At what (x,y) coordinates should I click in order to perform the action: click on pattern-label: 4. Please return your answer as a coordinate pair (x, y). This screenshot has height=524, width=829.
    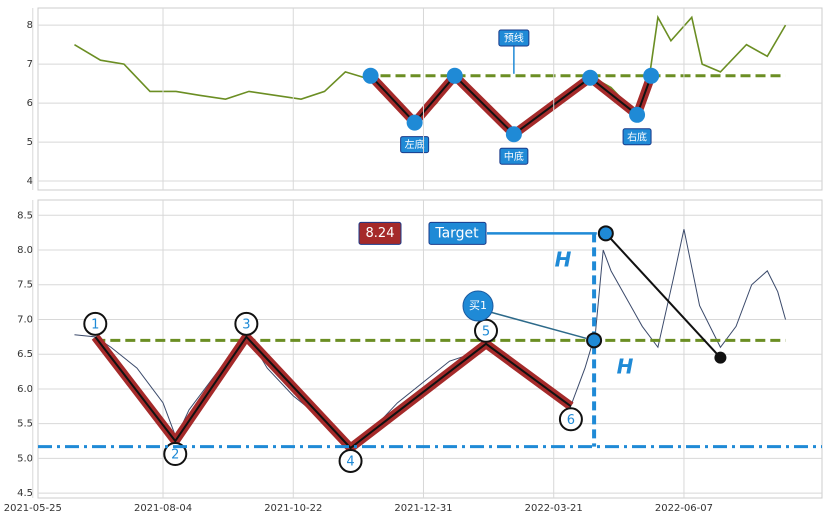
    Looking at the image, I should click on (350, 461).